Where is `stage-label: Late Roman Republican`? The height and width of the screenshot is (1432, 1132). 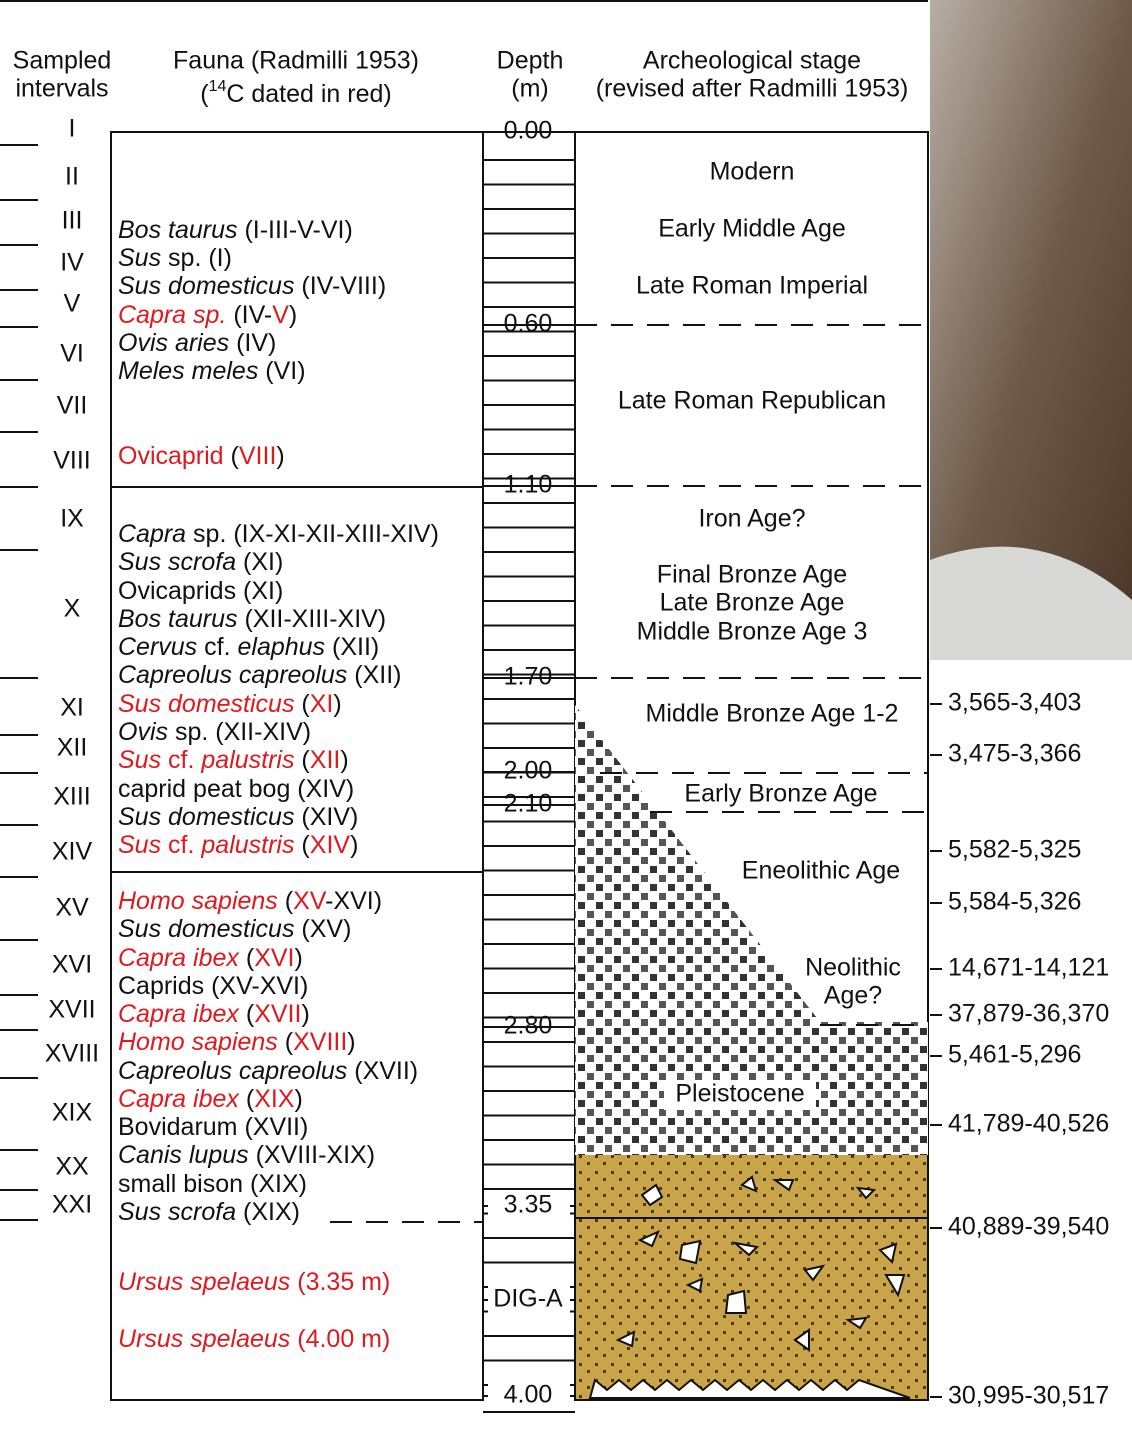
stage-label: Late Roman Republican is located at coordinates (752, 401).